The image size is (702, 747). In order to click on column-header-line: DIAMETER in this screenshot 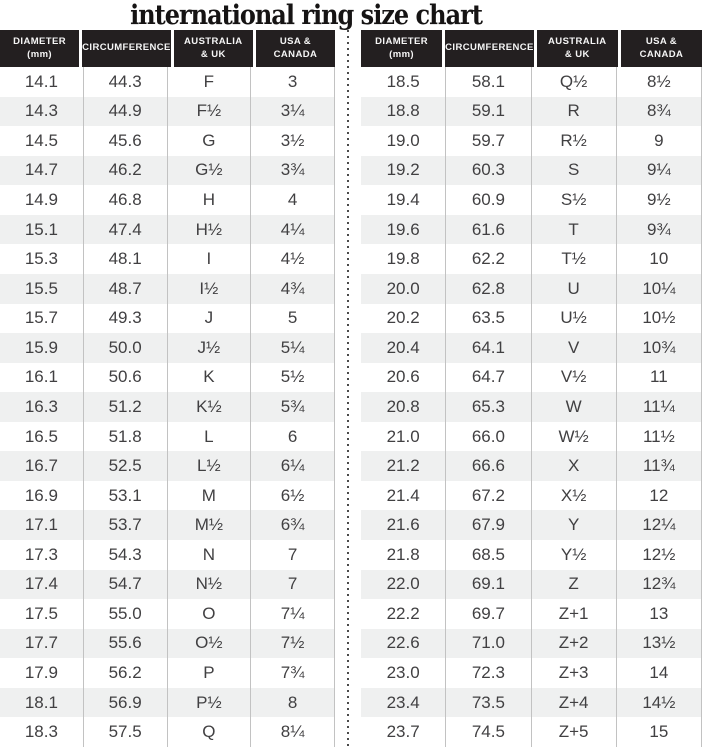, I will do `click(401, 42)`.